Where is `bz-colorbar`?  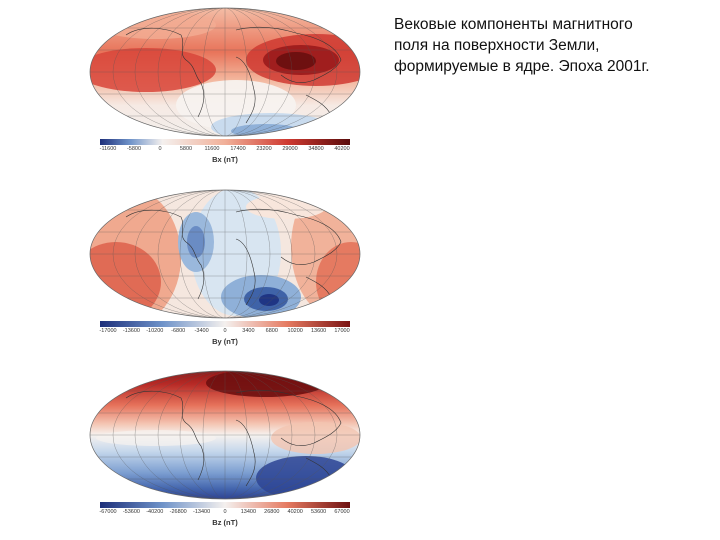 bz-colorbar is located at coordinates (225, 505).